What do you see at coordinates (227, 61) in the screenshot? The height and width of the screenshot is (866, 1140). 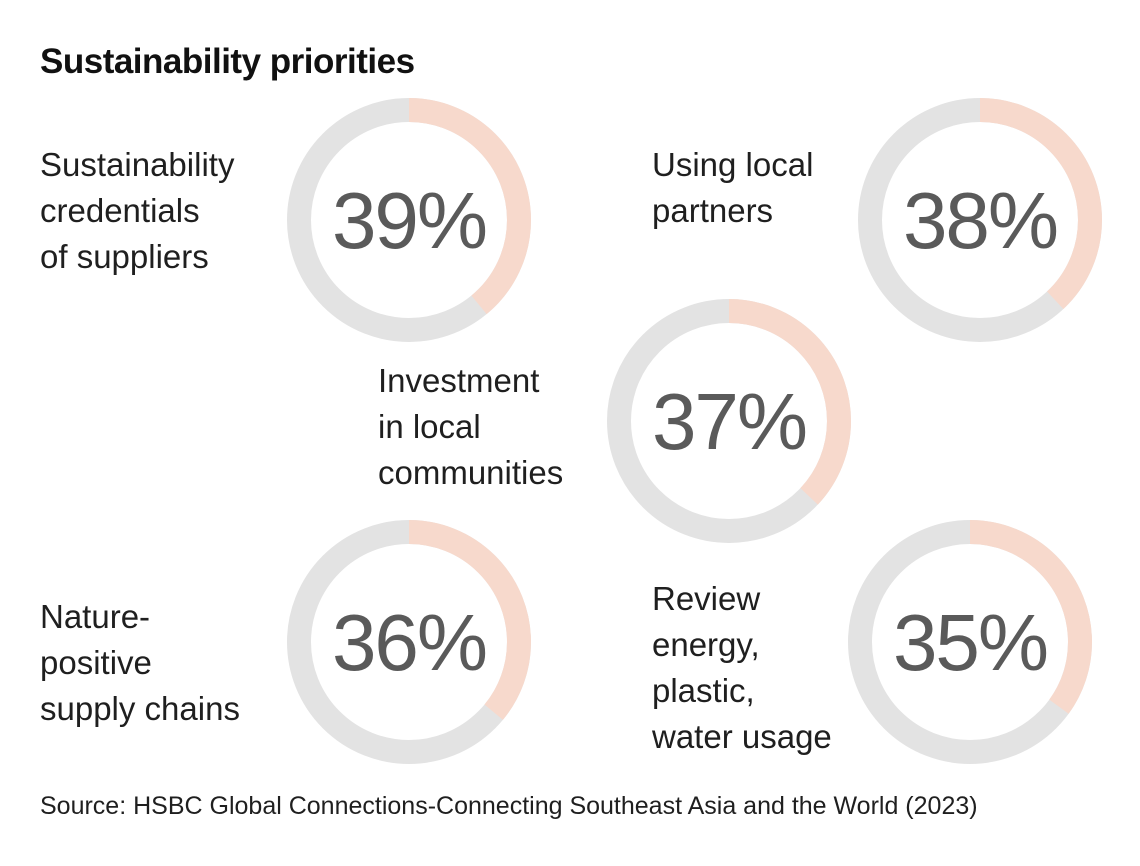 I see `chart-title: Sustainability priorities` at bounding box center [227, 61].